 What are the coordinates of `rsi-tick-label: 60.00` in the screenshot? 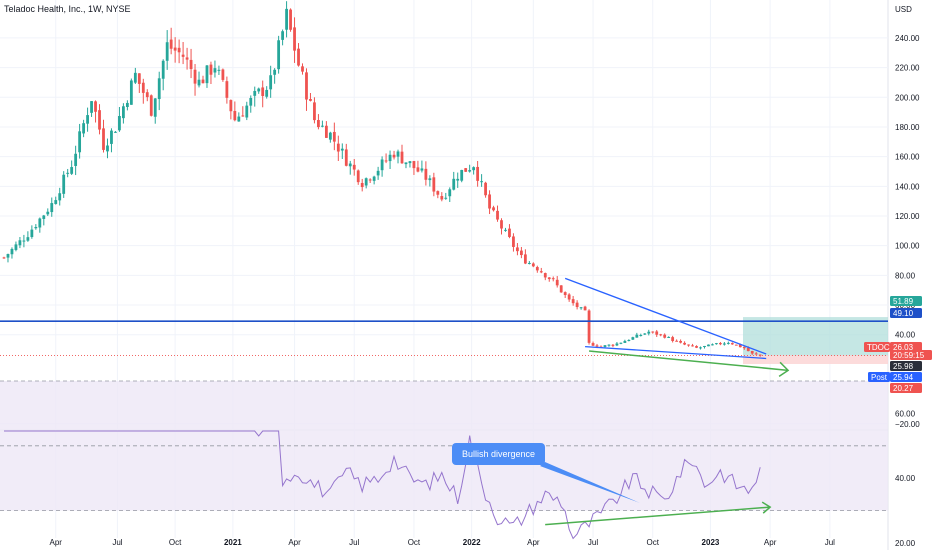 It's located at (905, 413).